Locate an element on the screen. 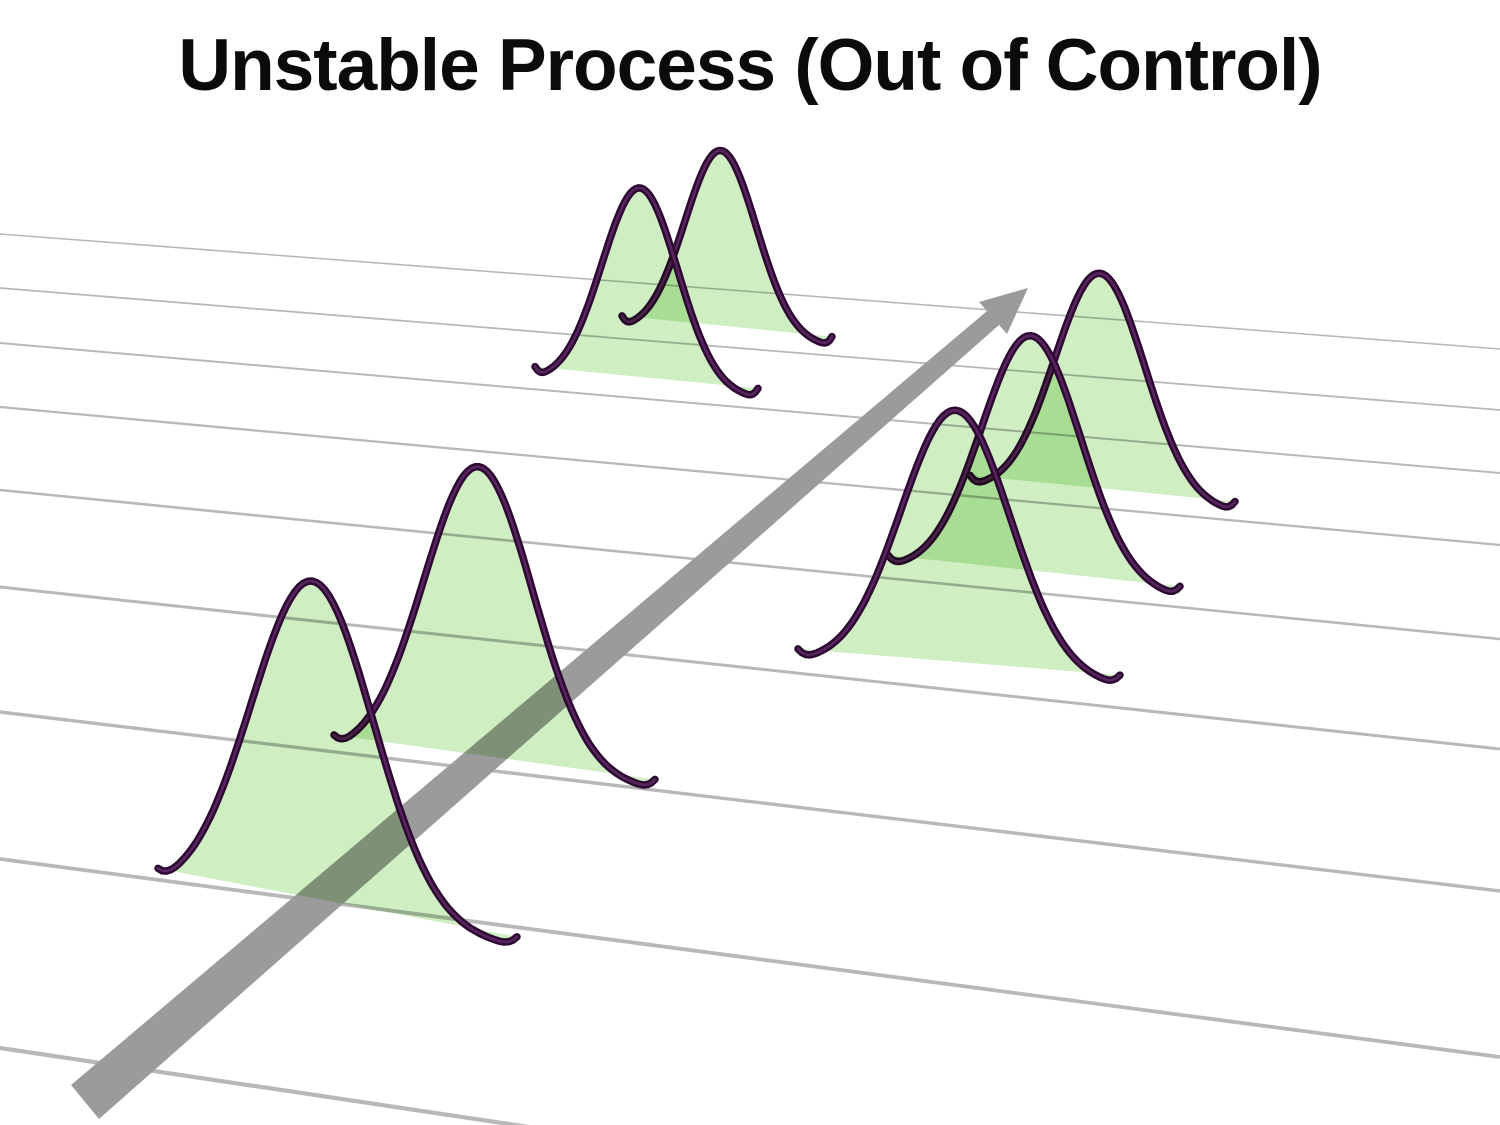  curve-middle-front is located at coordinates (646, 291).